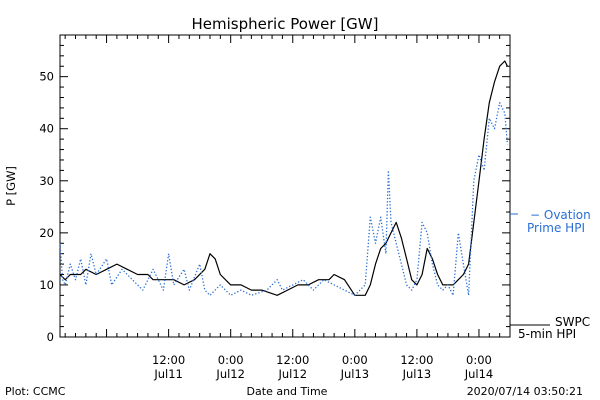  I want to click on legend-ovation: − Ovation Prime HPI, so click(550, 221).